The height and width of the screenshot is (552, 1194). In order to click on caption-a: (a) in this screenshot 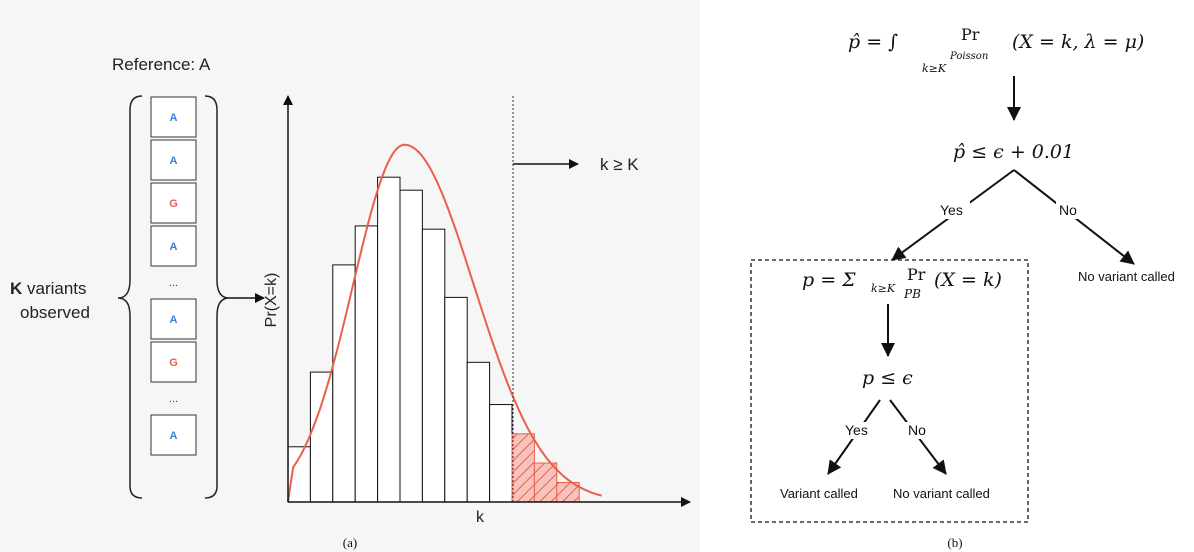, I will do `click(350, 542)`.